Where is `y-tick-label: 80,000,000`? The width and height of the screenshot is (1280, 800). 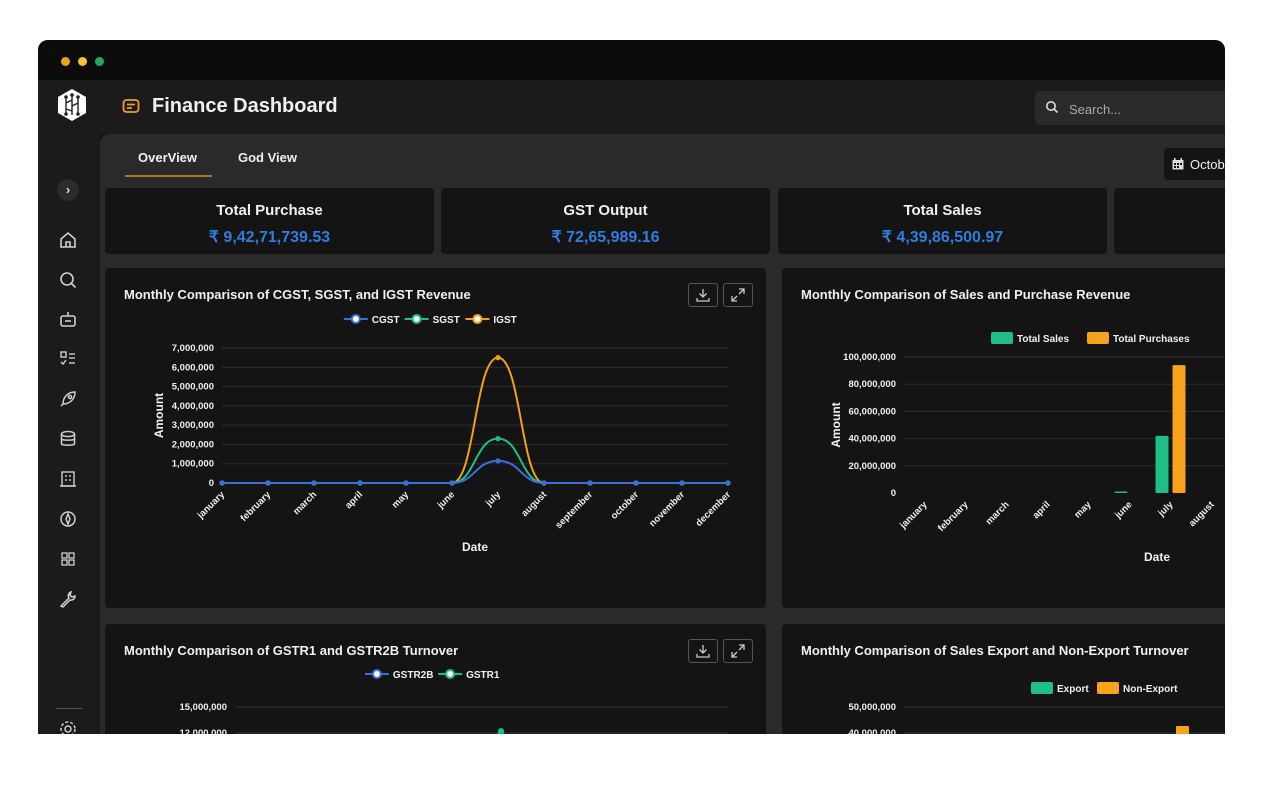 y-tick-label: 80,000,000 is located at coordinates (872, 384).